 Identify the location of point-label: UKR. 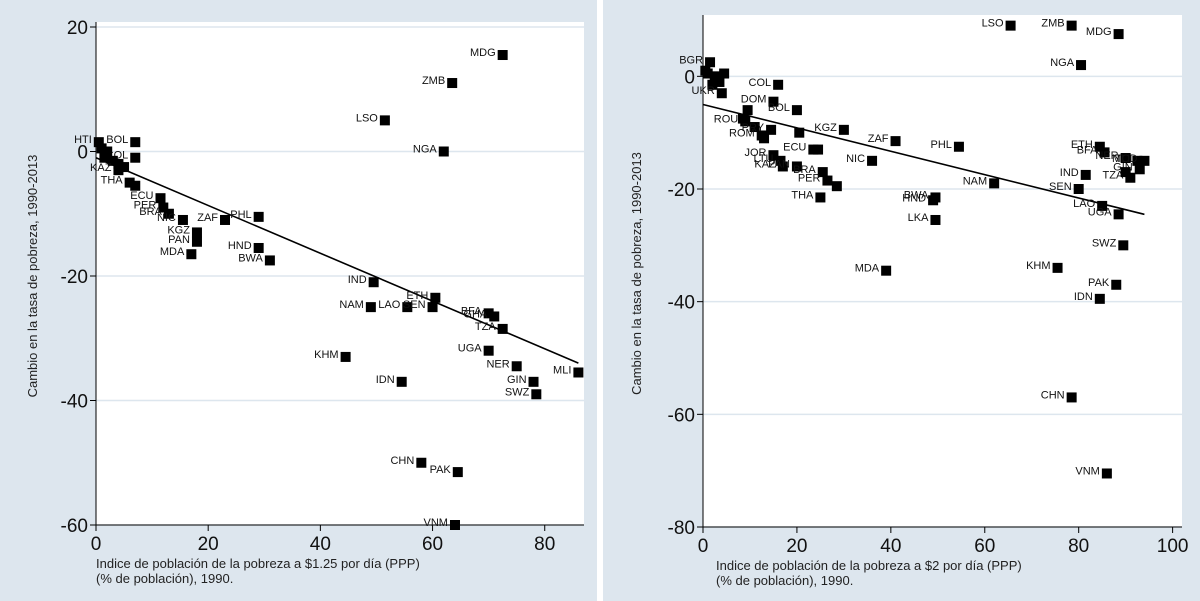
(703, 91).